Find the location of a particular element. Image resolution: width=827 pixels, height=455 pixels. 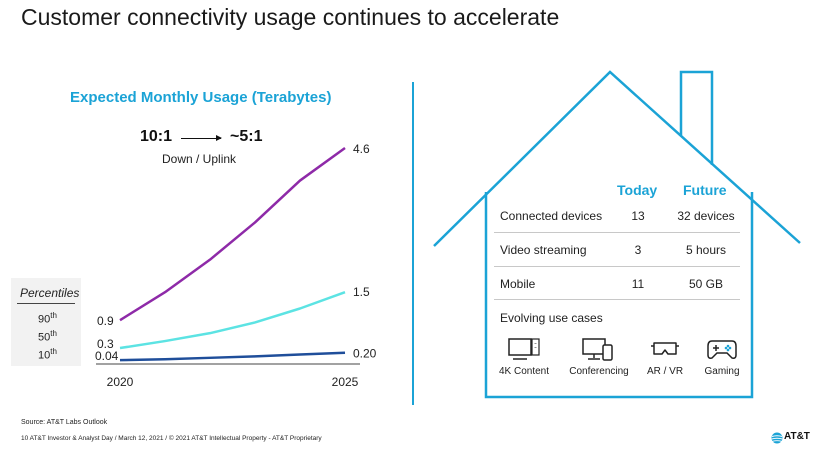

legend-item-90-num: 90 is located at coordinates (44, 319).